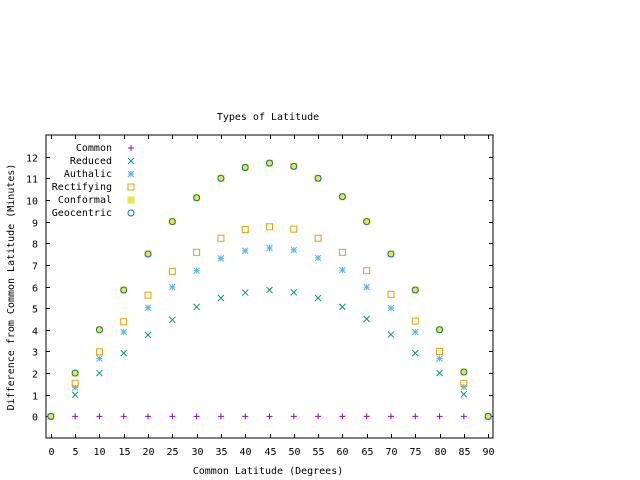 This screenshot has width=640, height=480. What do you see at coordinates (488, 452) in the screenshot?
I see `x-tick-label: 90` at bounding box center [488, 452].